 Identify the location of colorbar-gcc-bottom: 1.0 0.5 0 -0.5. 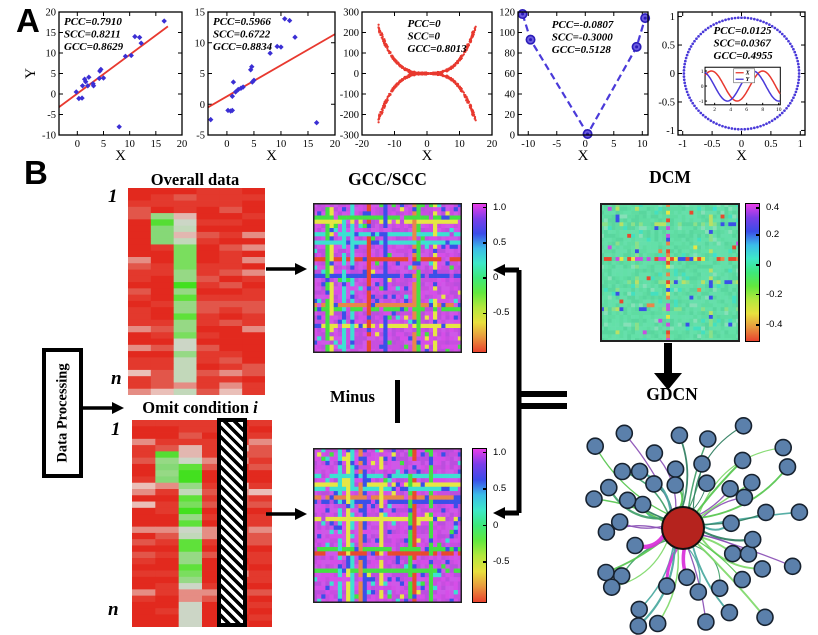
(490, 525).